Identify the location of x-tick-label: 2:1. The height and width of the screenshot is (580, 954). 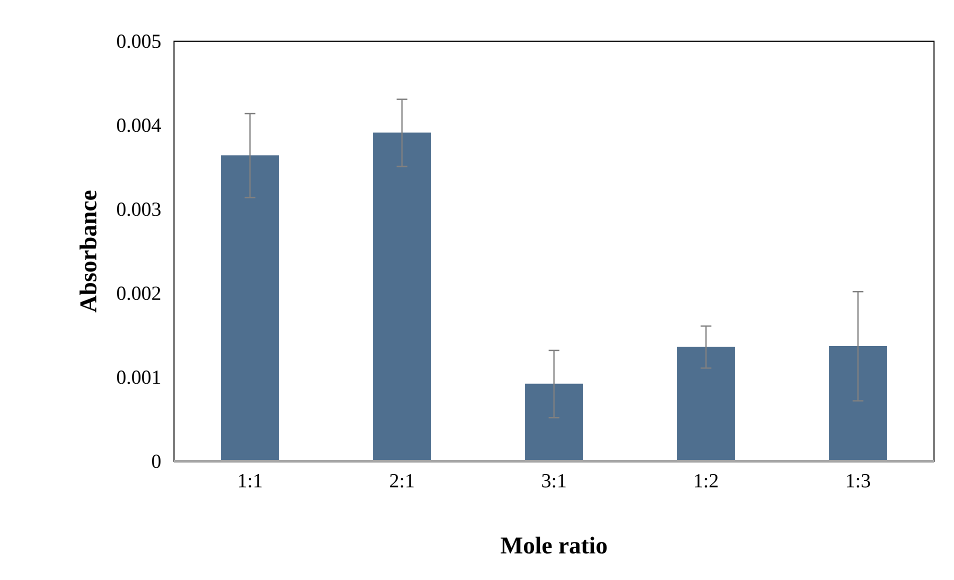
(402, 481).